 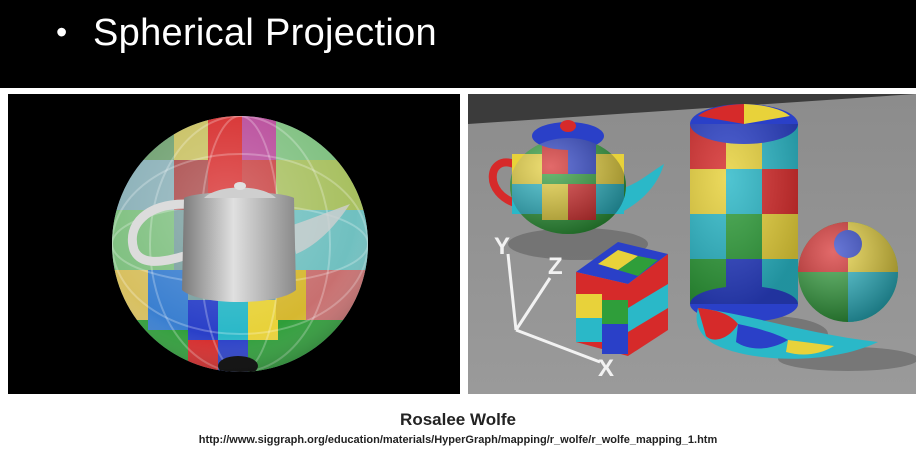 I want to click on axis-label-z: Z, so click(x=555, y=266).